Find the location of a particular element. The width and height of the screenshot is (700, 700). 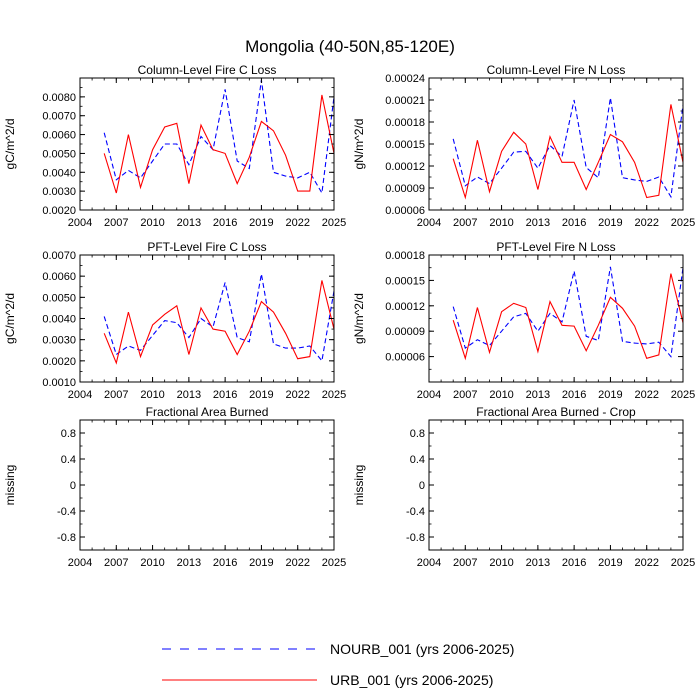

legend-label-2: URB_001 (yrs 2006-2025) is located at coordinates (411, 680).